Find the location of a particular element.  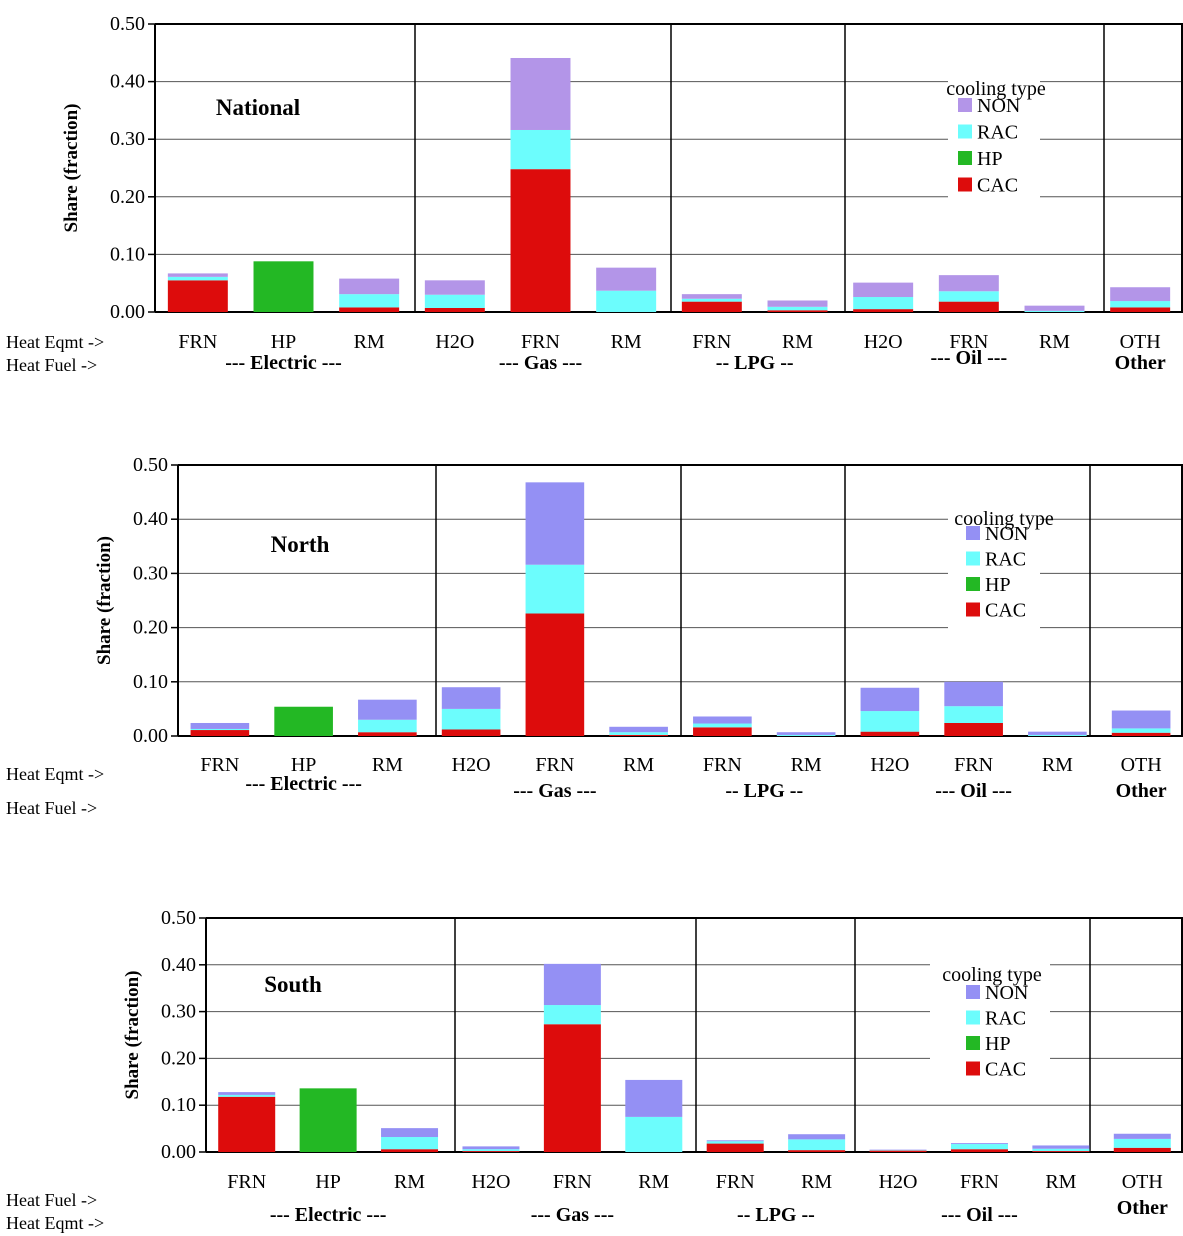

row-label: Heat Fuel -> is located at coordinates (51, 365).